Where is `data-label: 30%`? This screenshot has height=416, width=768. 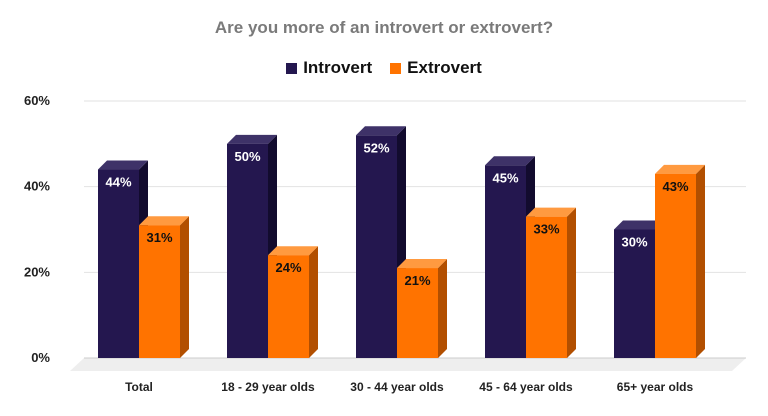 data-label: 30% is located at coordinates (634, 242).